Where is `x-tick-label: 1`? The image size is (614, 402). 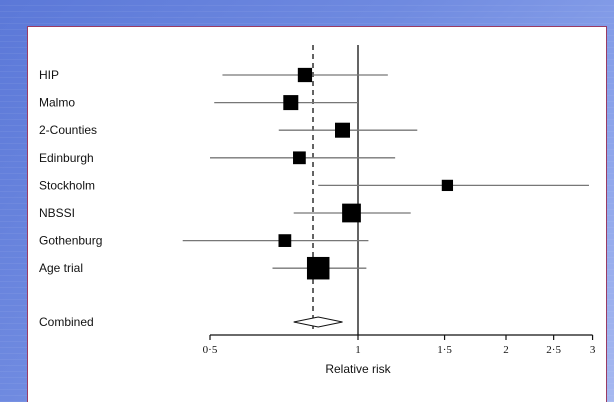 x-tick-label: 1 is located at coordinates (358, 350).